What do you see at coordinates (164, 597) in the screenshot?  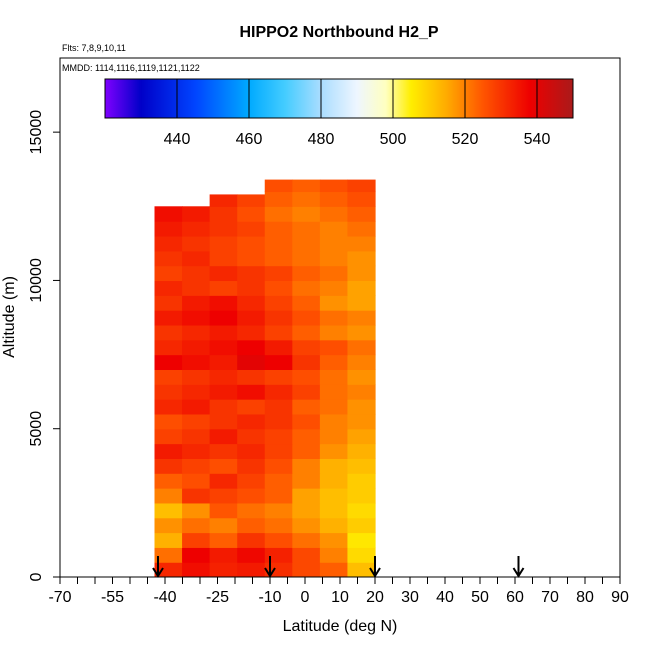 I see `x-tick-label: -40` at bounding box center [164, 597].